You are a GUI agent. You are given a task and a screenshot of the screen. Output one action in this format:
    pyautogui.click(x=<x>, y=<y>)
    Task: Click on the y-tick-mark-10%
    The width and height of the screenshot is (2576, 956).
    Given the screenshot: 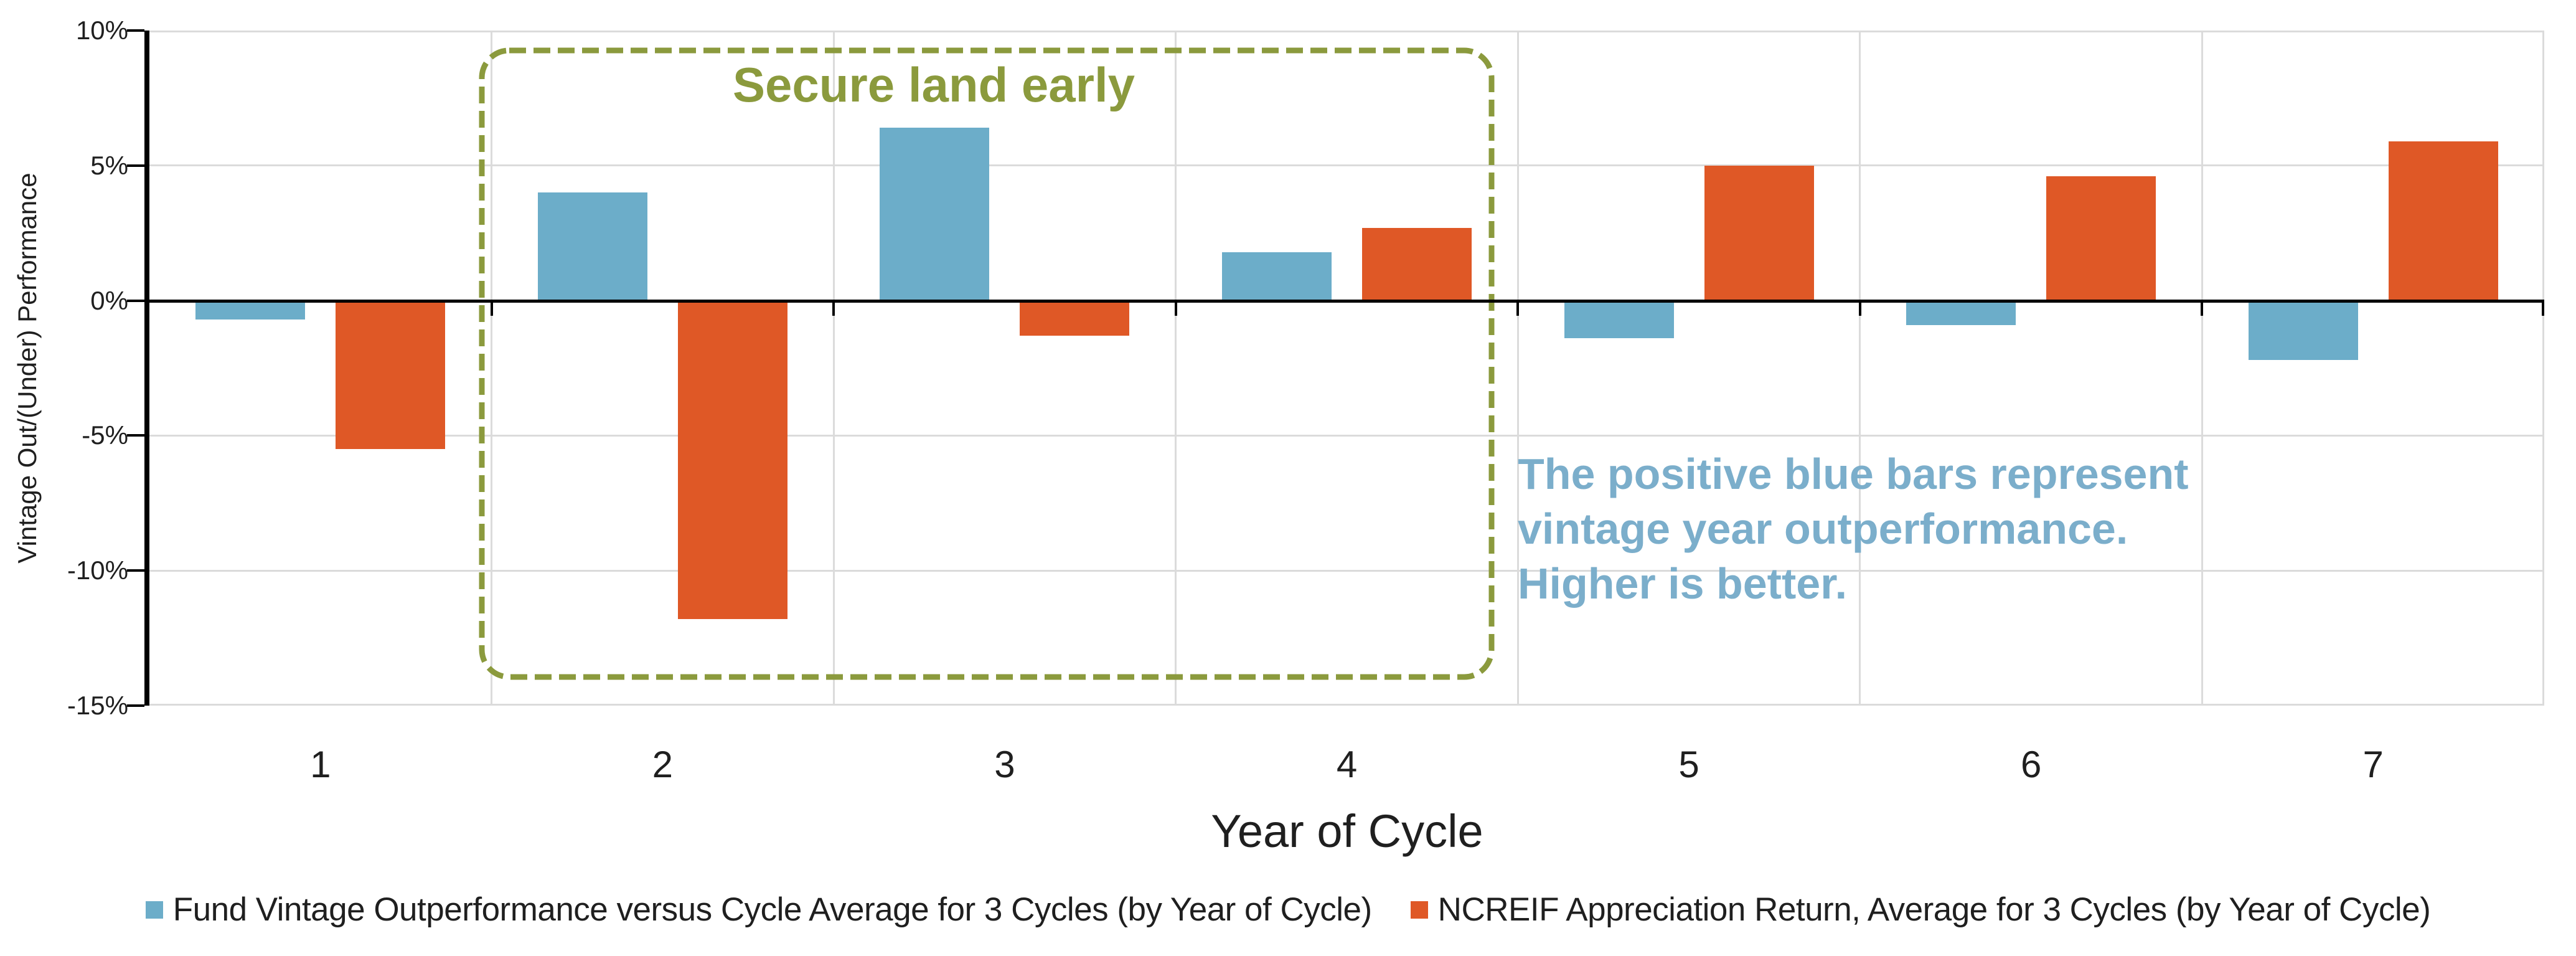 What is the action you would take?
    pyautogui.click(x=135, y=30)
    